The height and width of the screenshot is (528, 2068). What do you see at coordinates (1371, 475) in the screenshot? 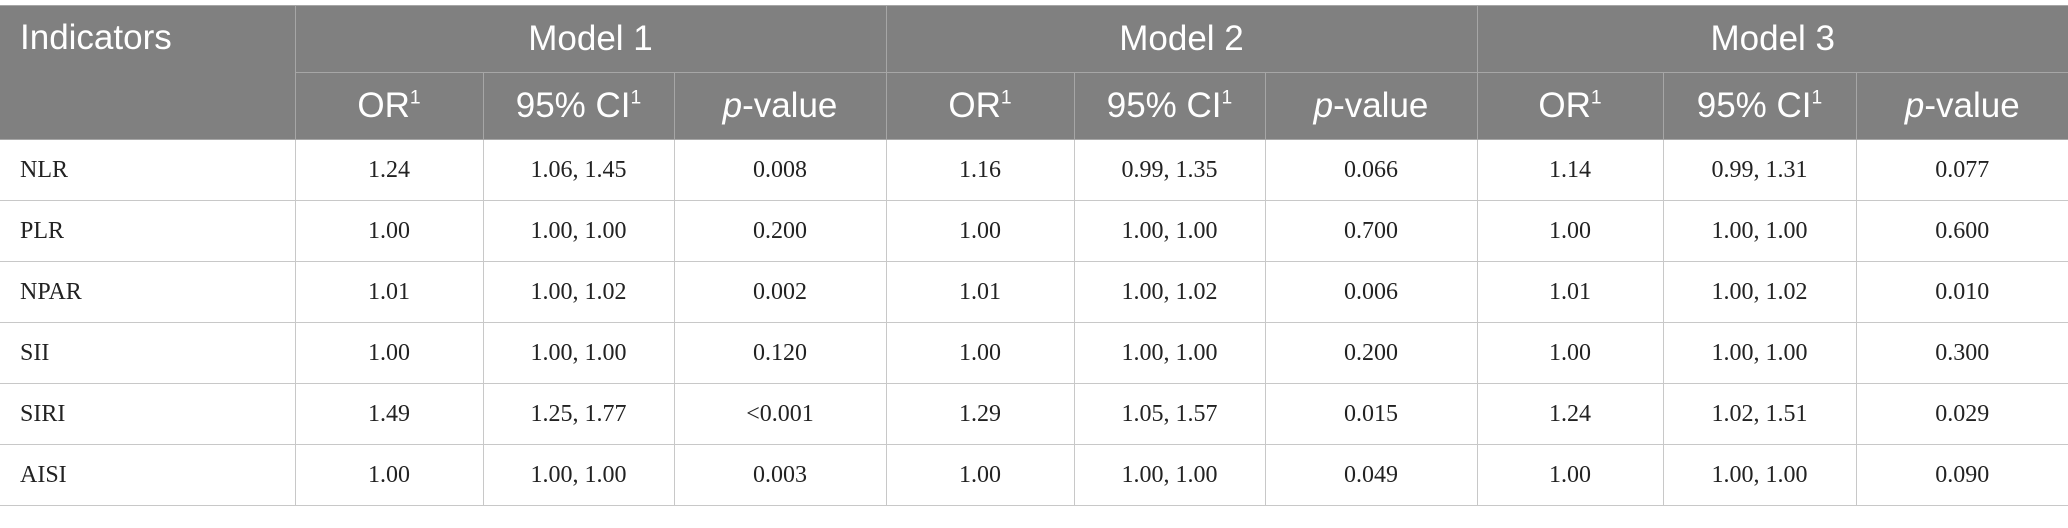
I see `cell: 0.049` at bounding box center [1371, 475].